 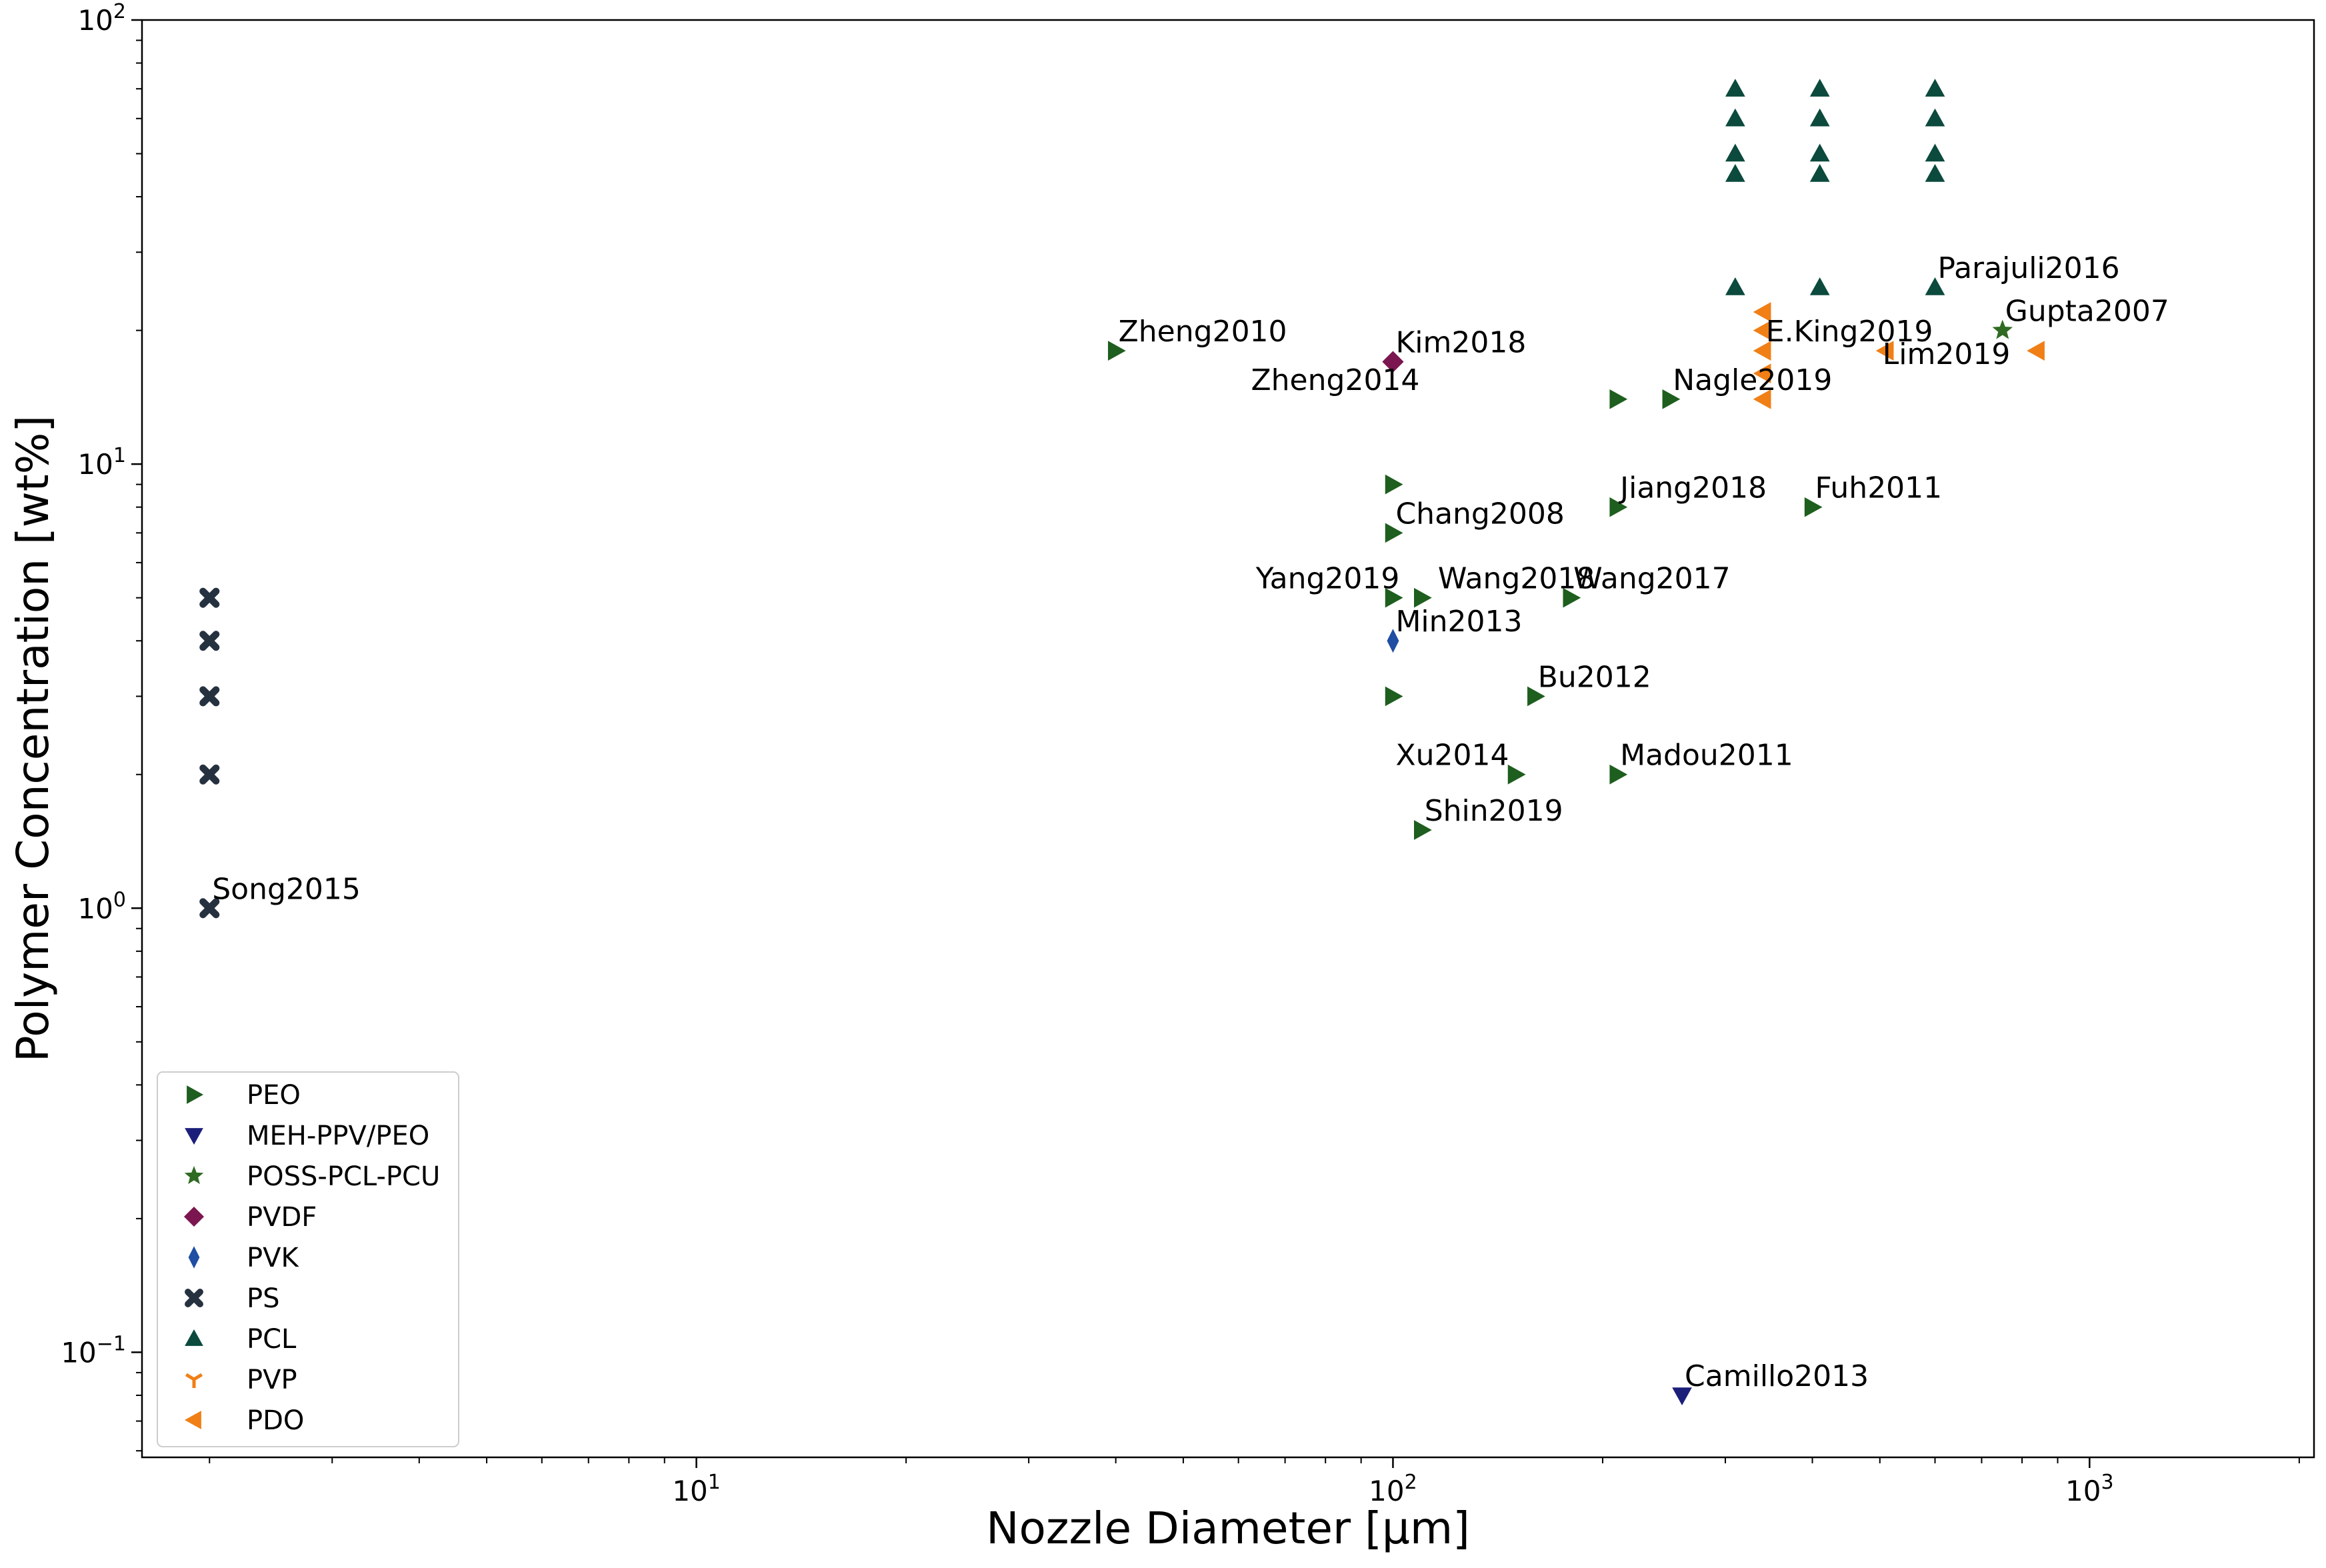 What do you see at coordinates (1692, 488) in the screenshot?
I see `annotation-label: Jiang2018` at bounding box center [1692, 488].